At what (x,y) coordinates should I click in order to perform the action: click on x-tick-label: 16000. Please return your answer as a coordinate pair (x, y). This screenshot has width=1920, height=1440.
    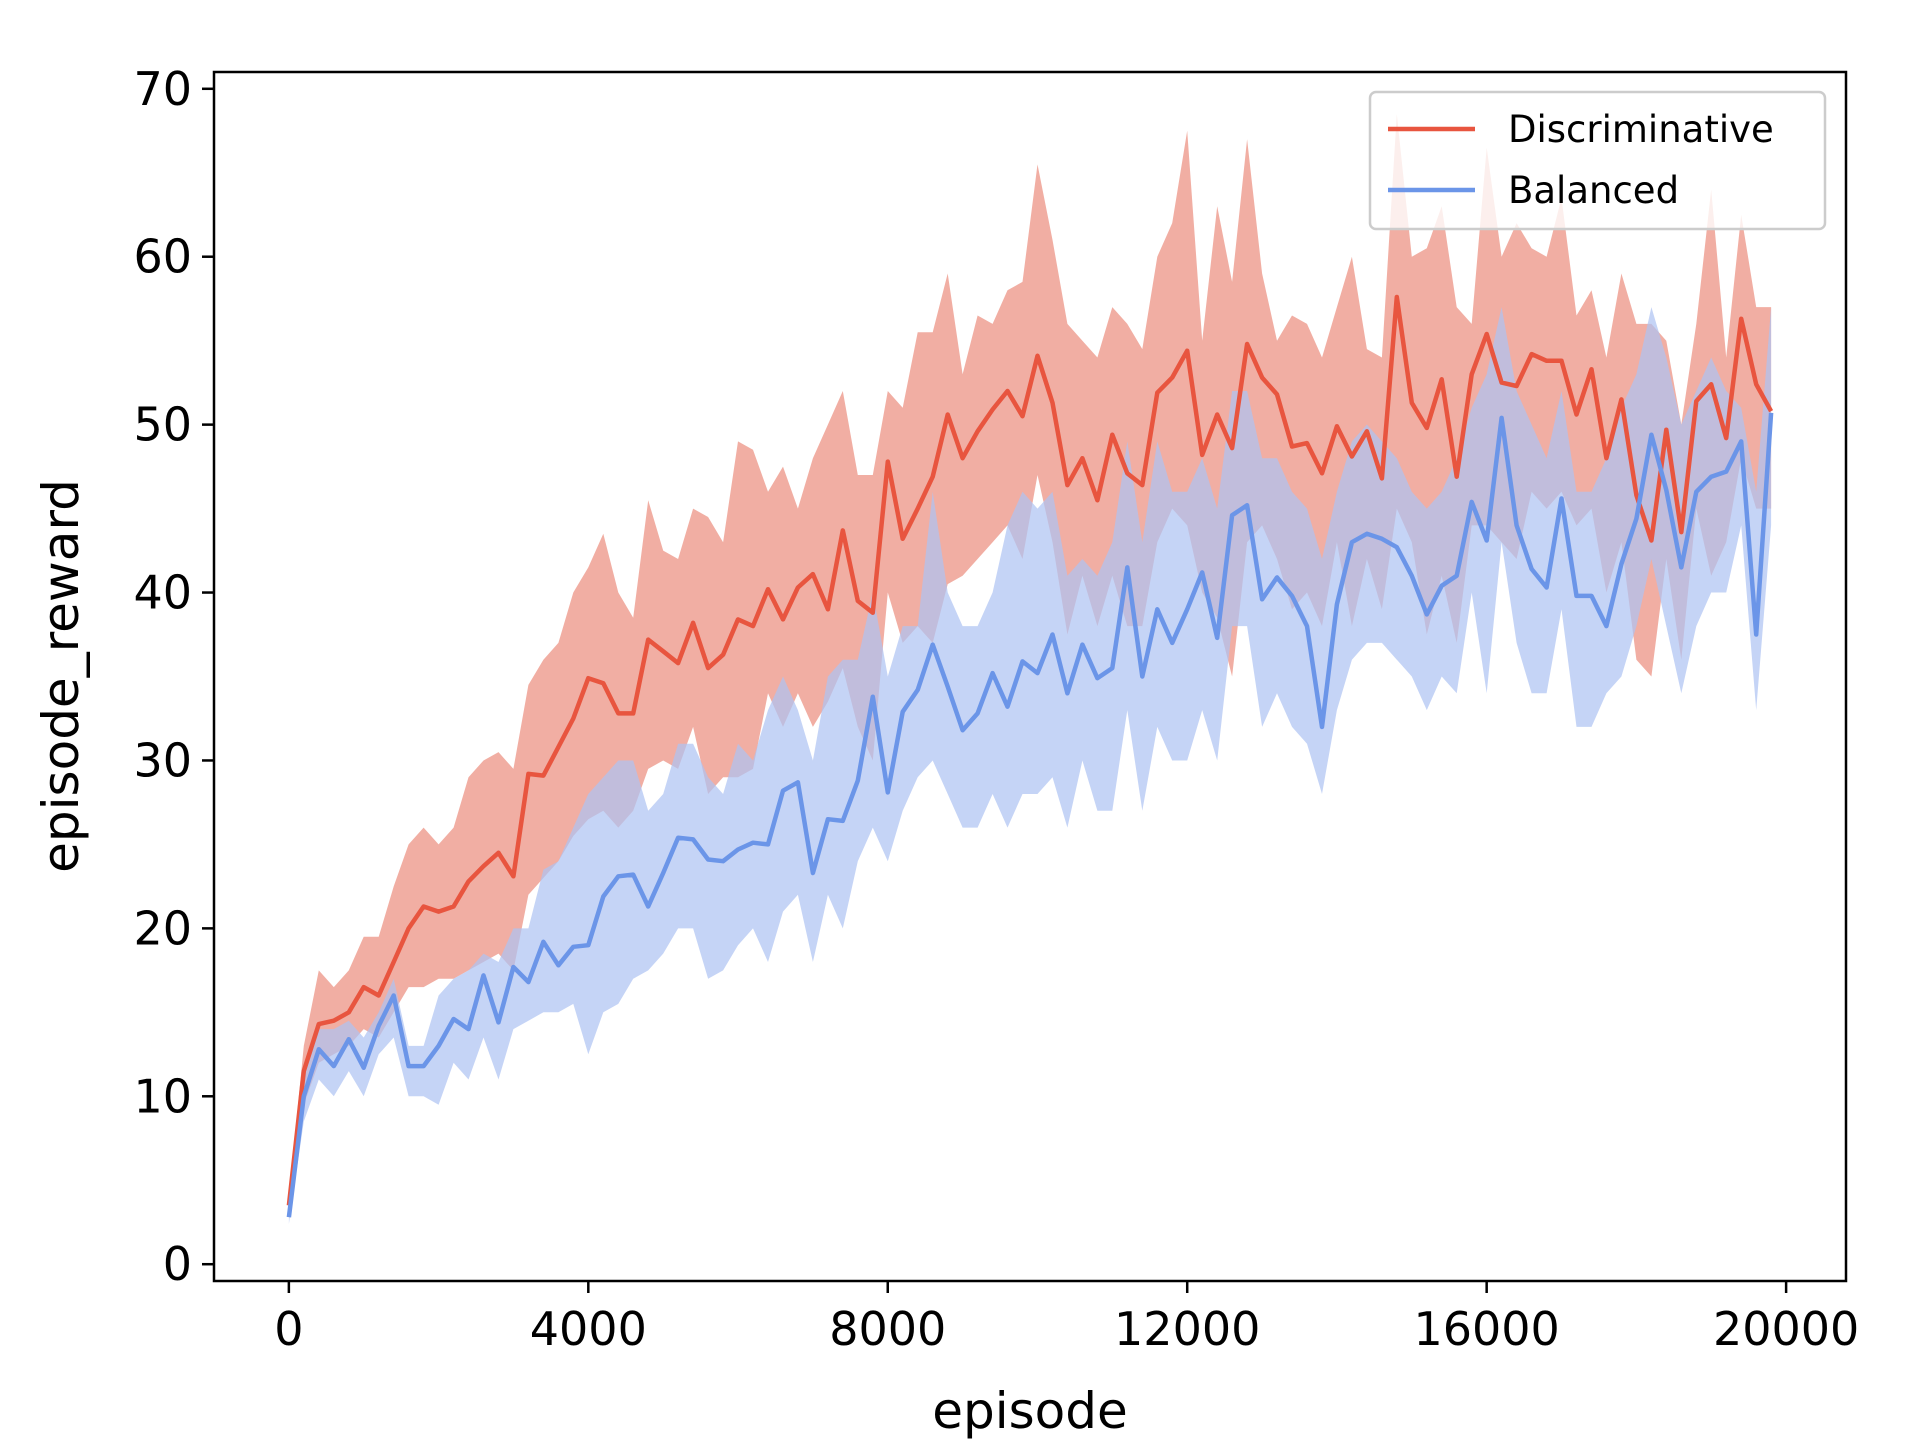
    Looking at the image, I should click on (1486, 1329).